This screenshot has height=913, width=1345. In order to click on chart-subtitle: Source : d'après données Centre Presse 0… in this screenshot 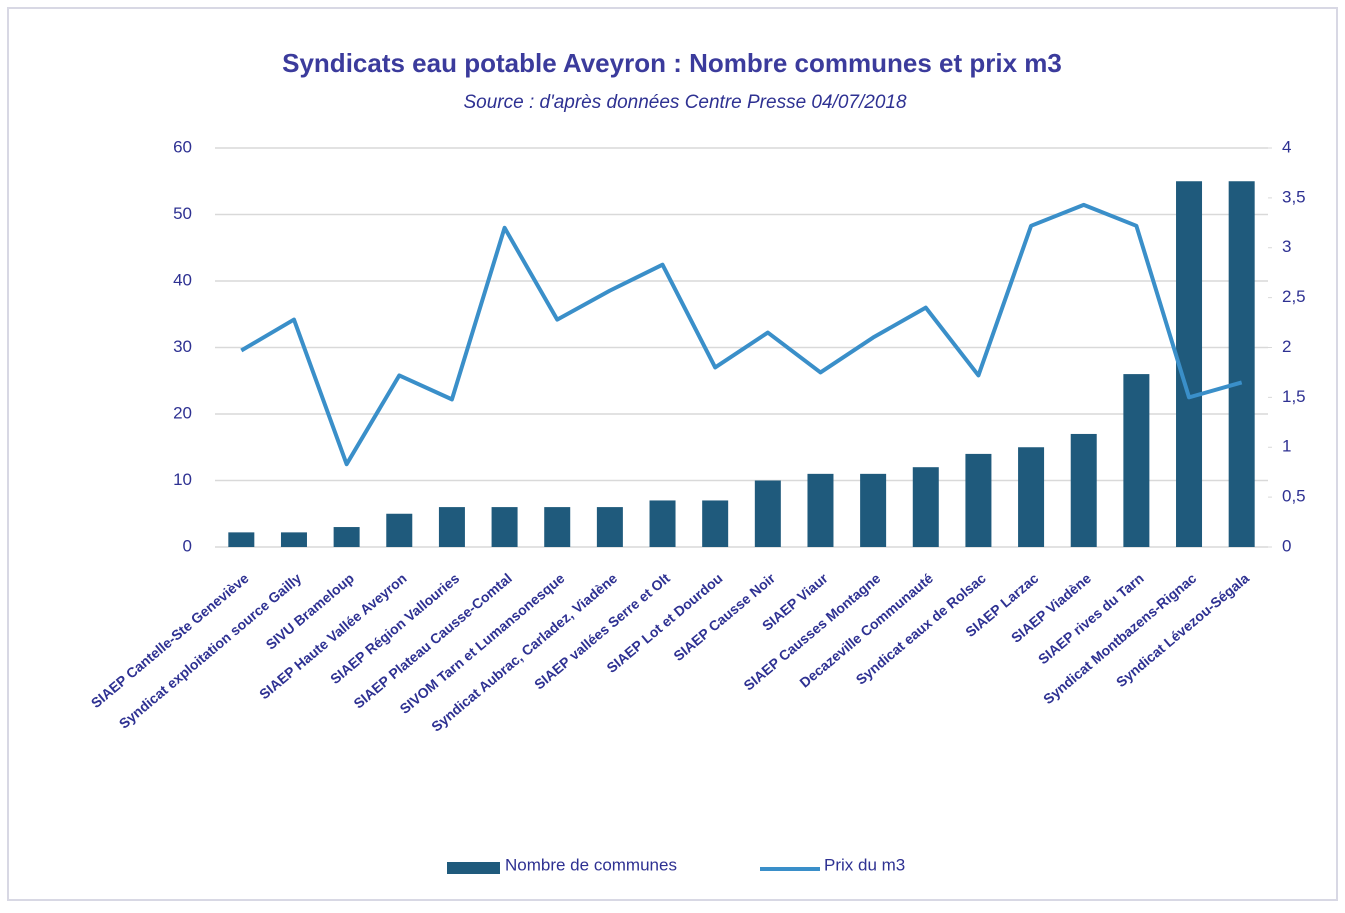, I will do `click(684, 102)`.